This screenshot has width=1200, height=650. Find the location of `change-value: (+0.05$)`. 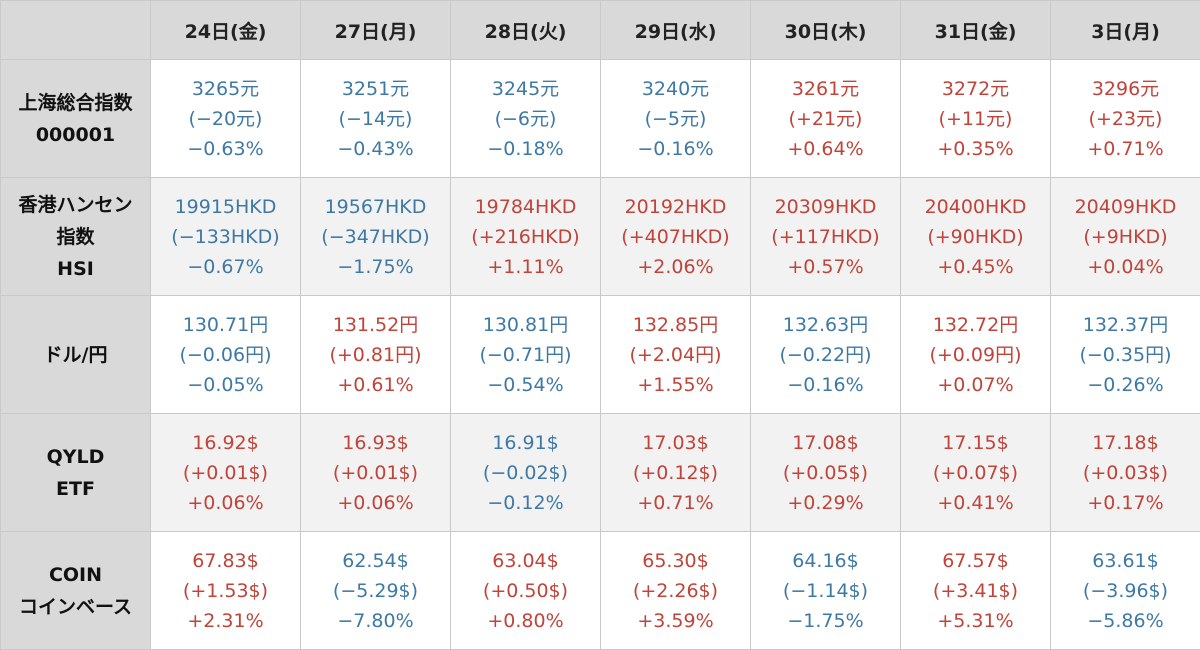

change-value: (+0.05$) is located at coordinates (825, 473).